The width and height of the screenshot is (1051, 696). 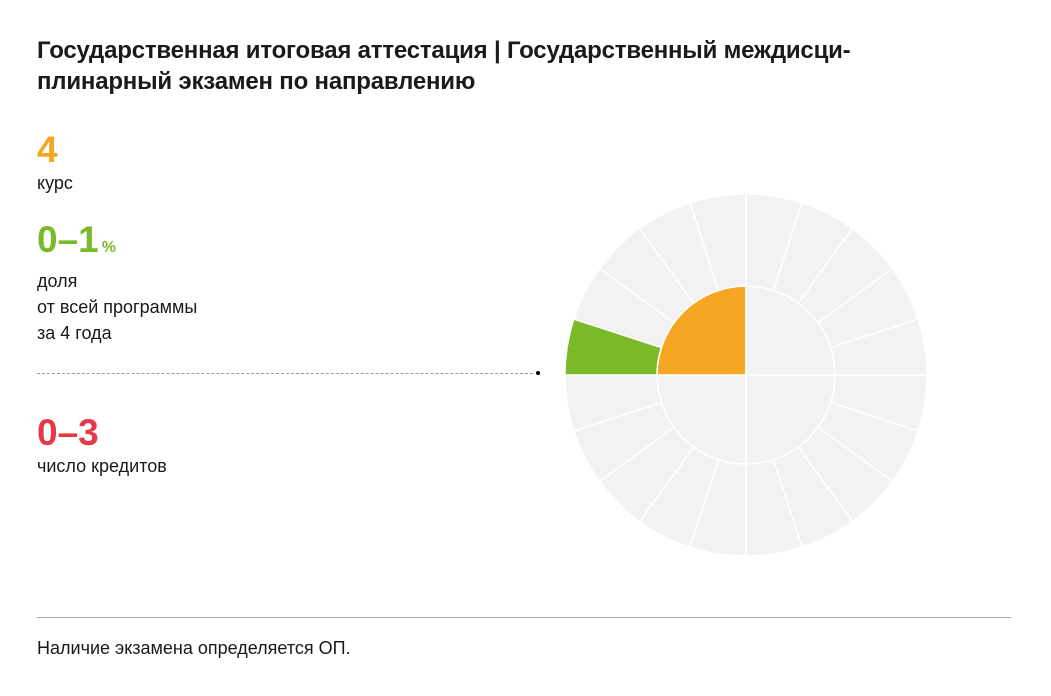 What do you see at coordinates (117, 307) in the screenshot?
I see `share-label: доля от всей программы за 4 года` at bounding box center [117, 307].